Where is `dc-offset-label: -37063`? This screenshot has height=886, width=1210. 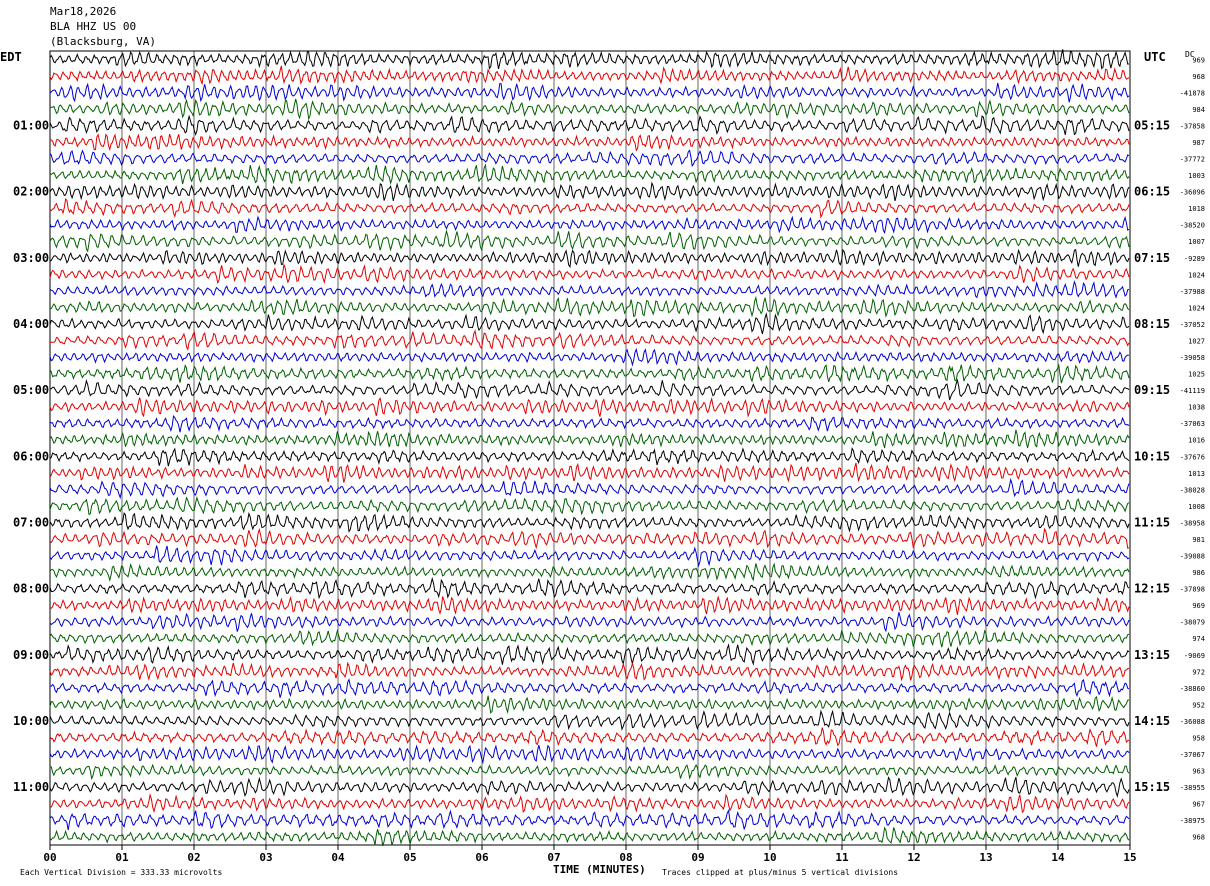
dc-offset-label: -37063 is located at coordinates (1192, 424).